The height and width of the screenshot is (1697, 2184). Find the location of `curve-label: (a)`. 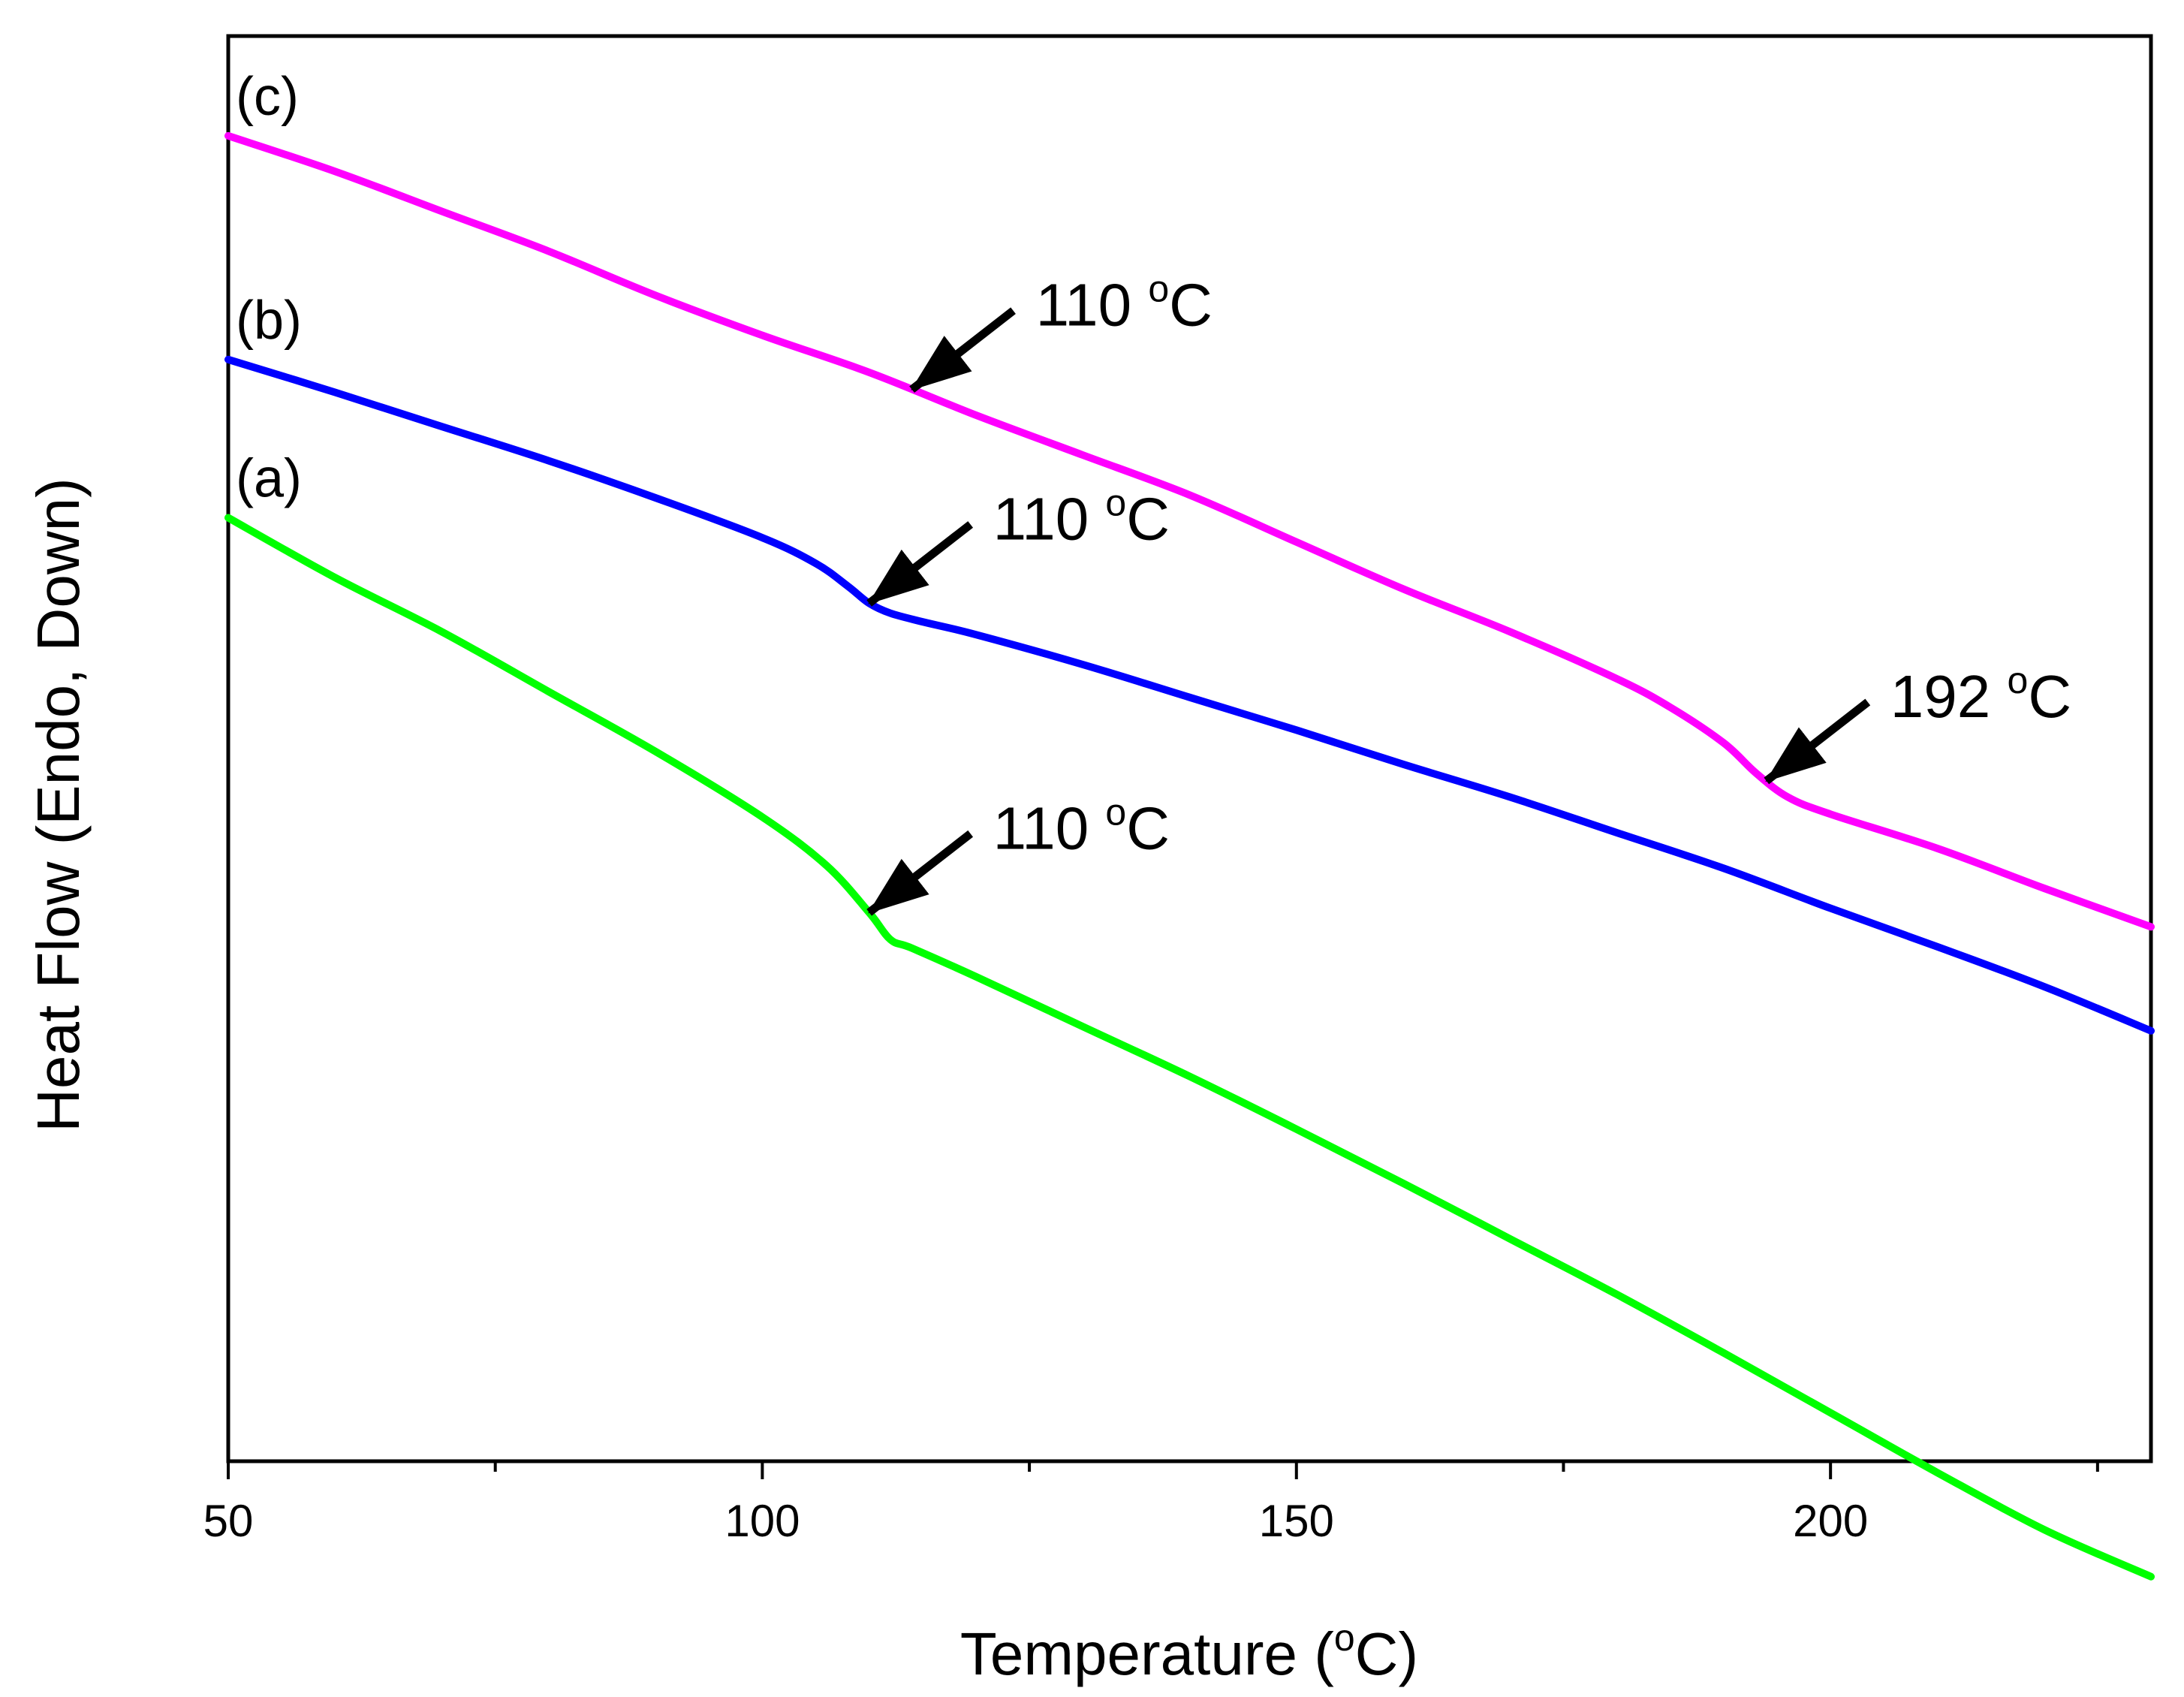

curve-label: (a) is located at coordinates (269, 479).